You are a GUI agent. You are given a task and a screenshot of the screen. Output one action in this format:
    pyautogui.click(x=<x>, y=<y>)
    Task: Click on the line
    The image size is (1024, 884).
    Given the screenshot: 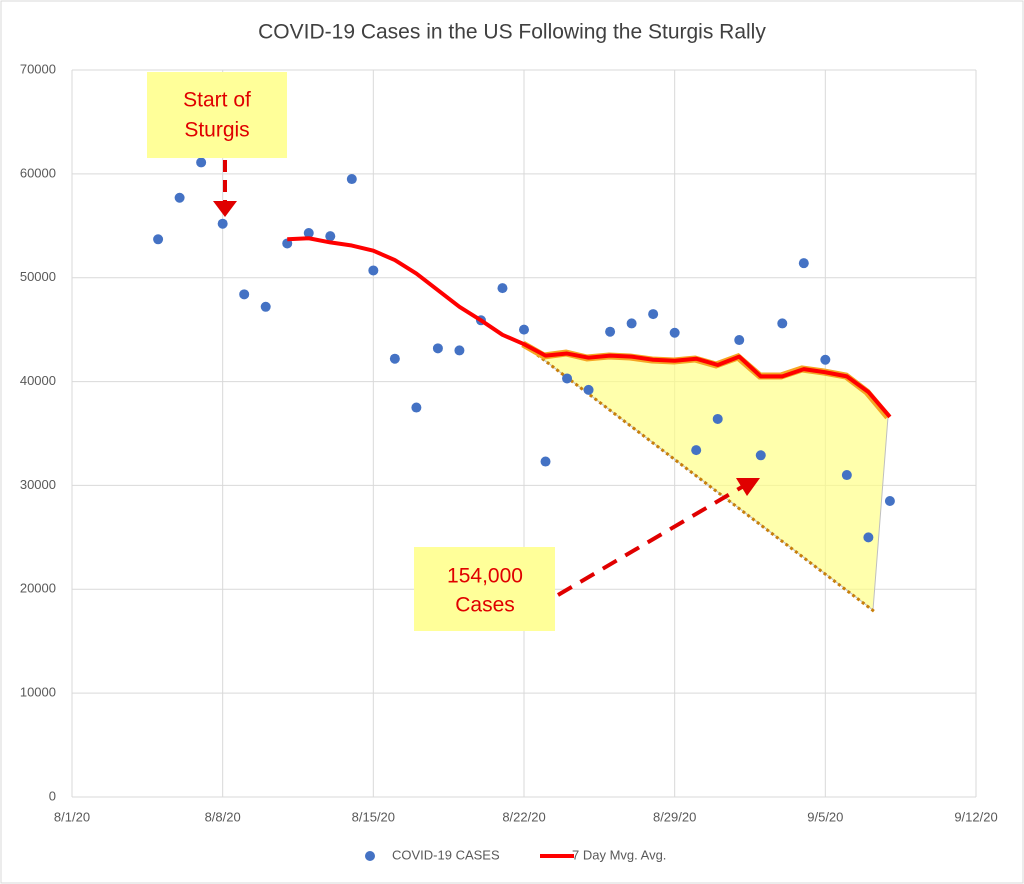 What is the action you would take?
    pyautogui.click(x=589, y=327)
    